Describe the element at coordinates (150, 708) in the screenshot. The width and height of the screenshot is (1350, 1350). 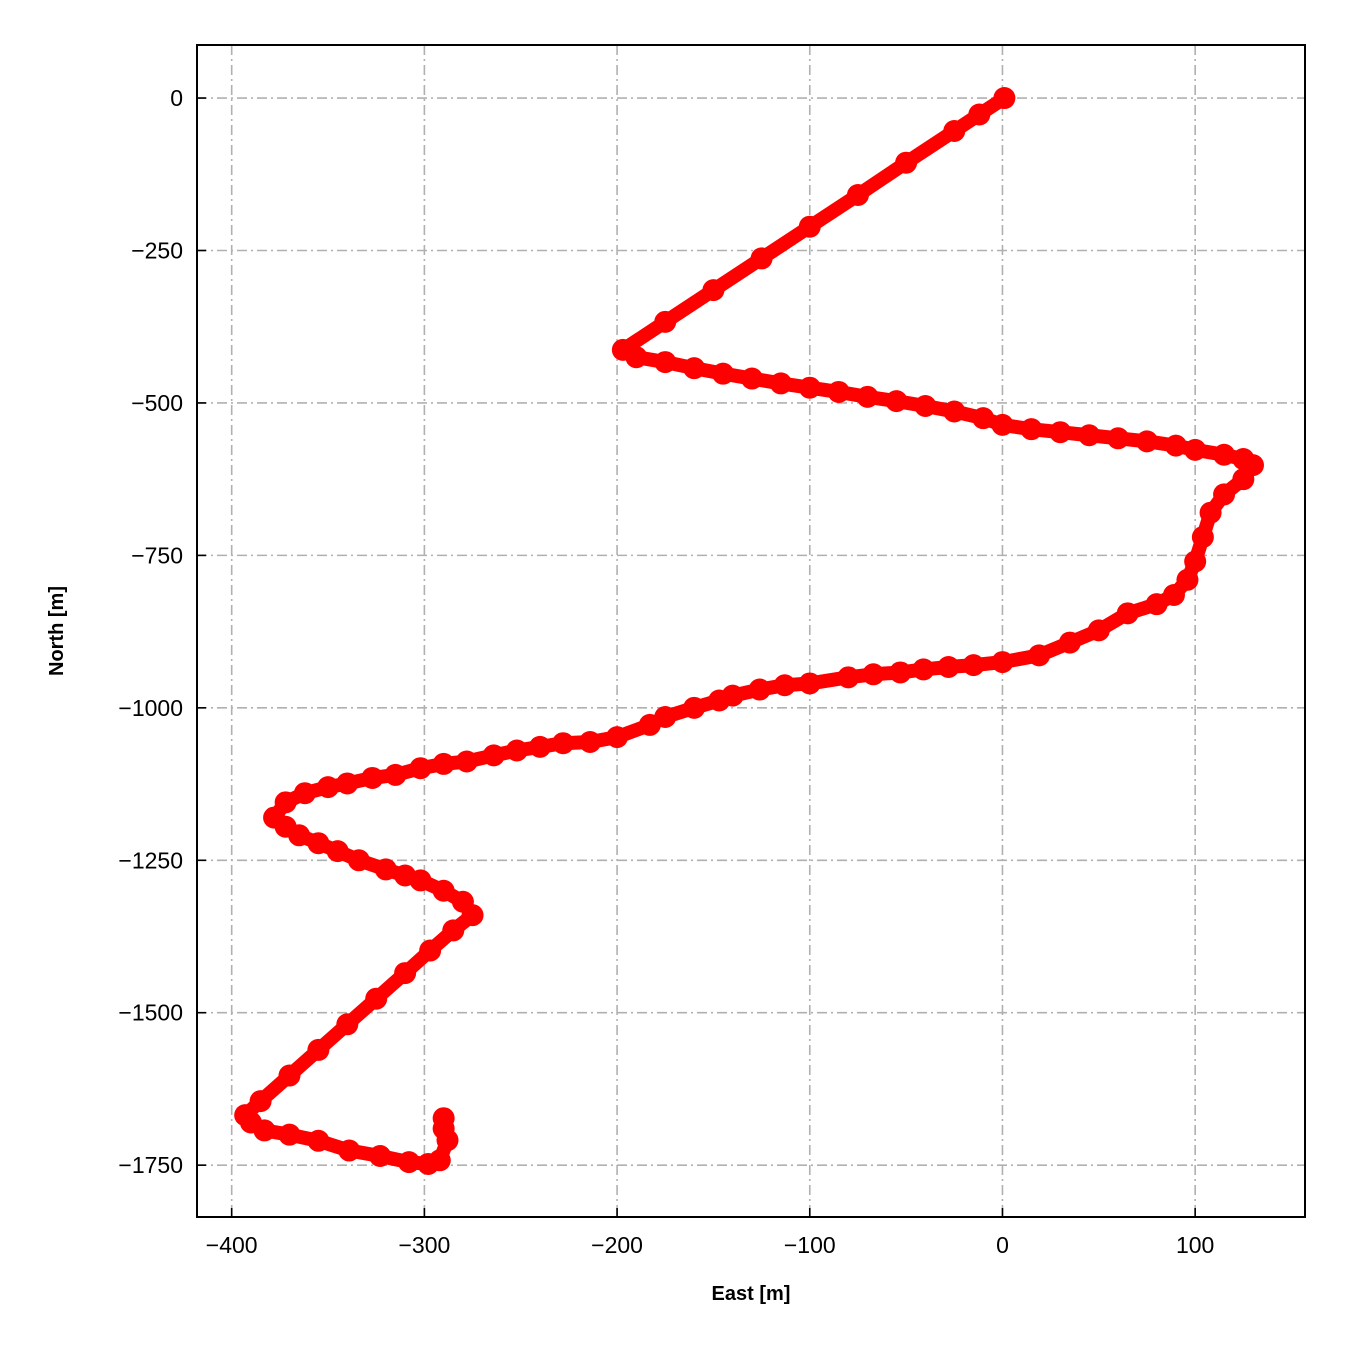
I see `y-tick-label: −1000` at that location.